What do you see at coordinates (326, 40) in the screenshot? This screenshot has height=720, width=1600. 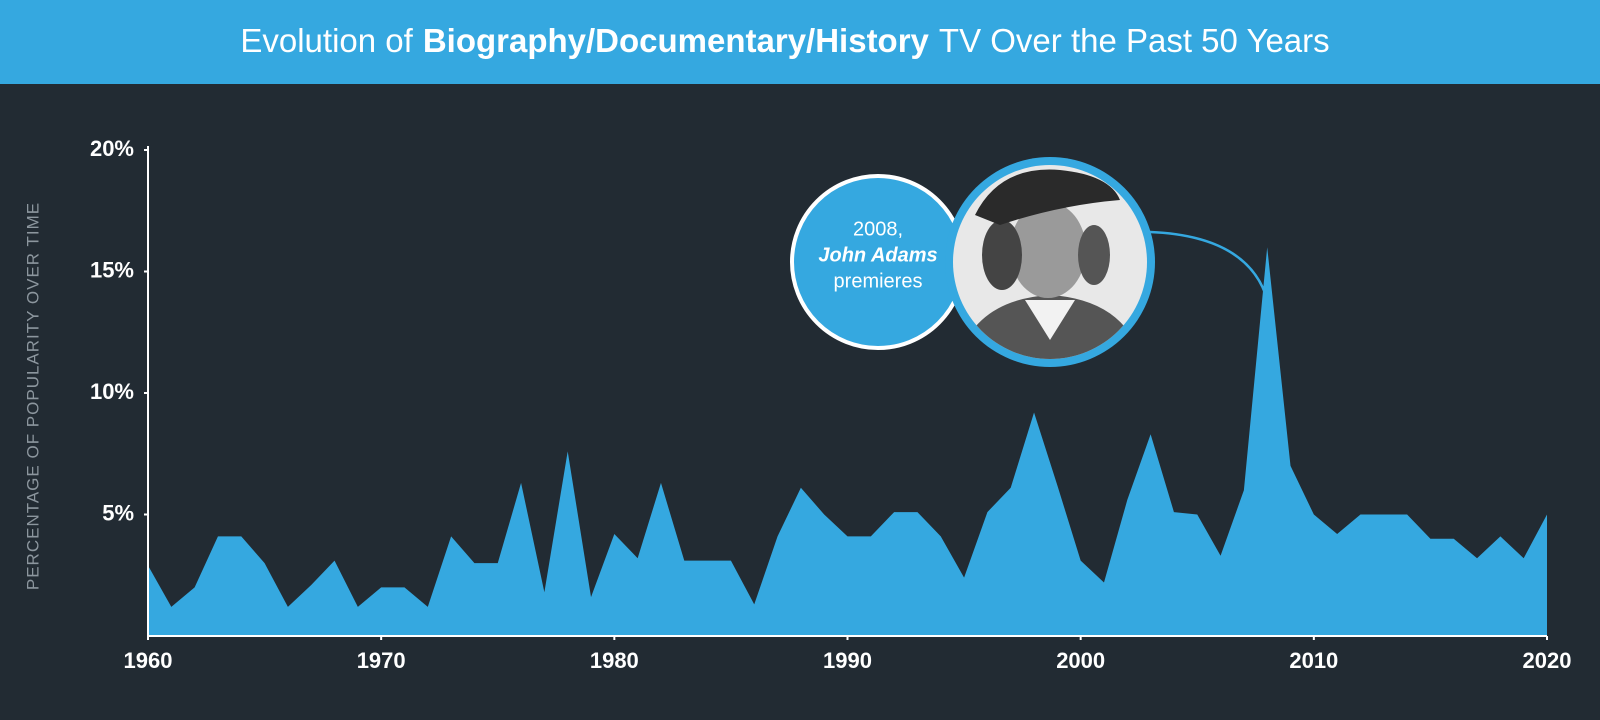 I see `title-part: Evolution of` at bounding box center [326, 40].